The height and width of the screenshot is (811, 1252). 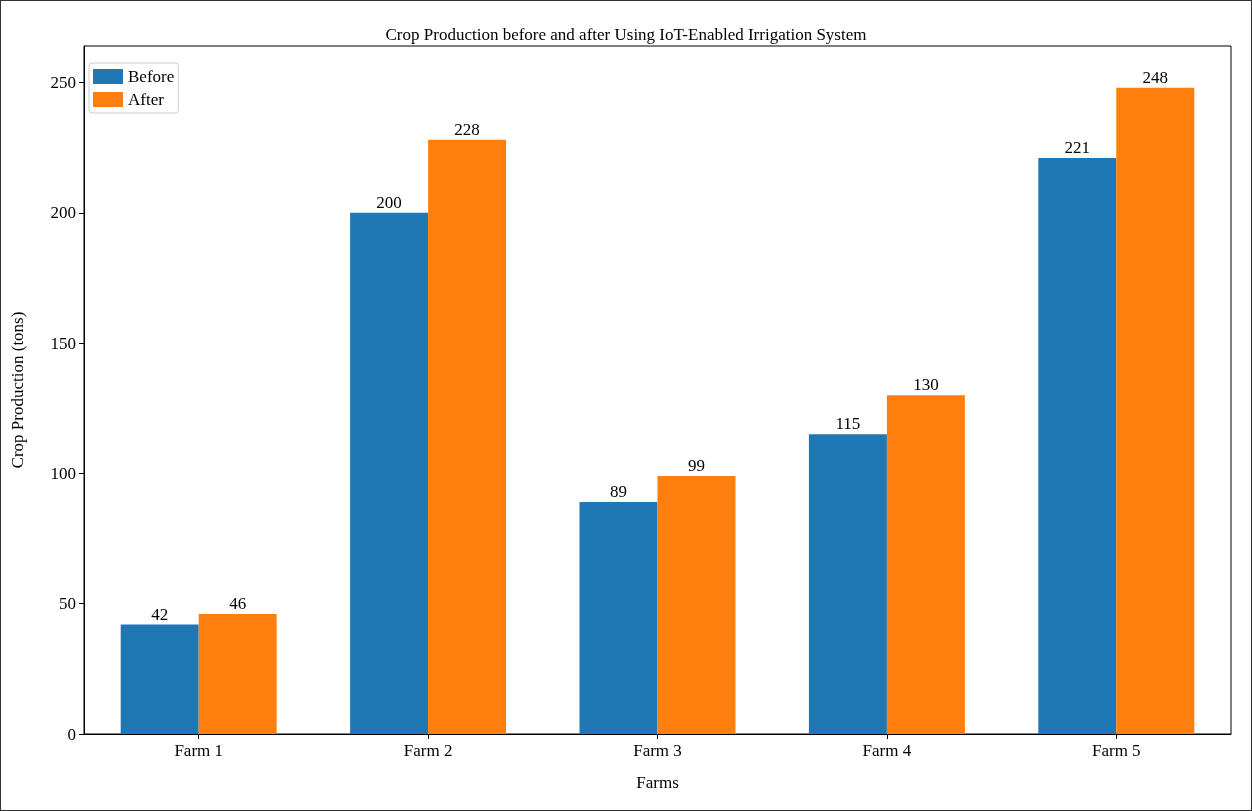 What do you see at coordinates (63, 473) in the screenshot?
I see `y-tick-label: 100` at bounding box center [63, 473].